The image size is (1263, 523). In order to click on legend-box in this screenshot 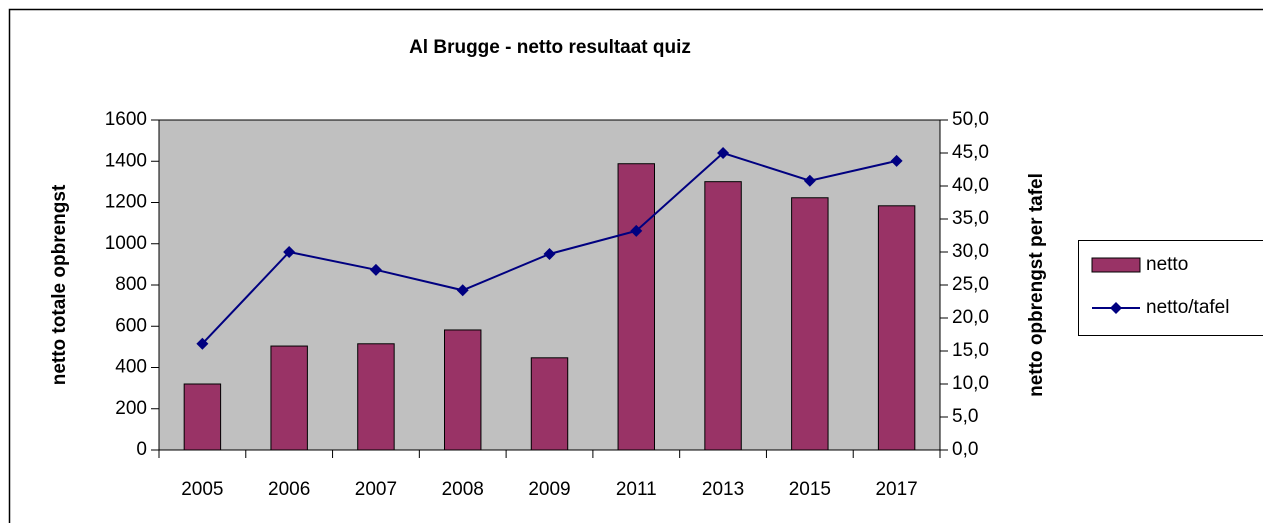, I will do `click(1170, 288)`.